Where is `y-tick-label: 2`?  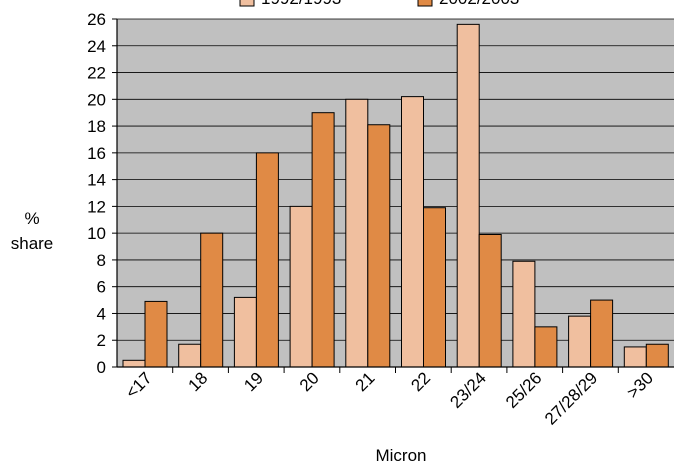 y-tick-label: 2 is located at coordinates (101, 340).